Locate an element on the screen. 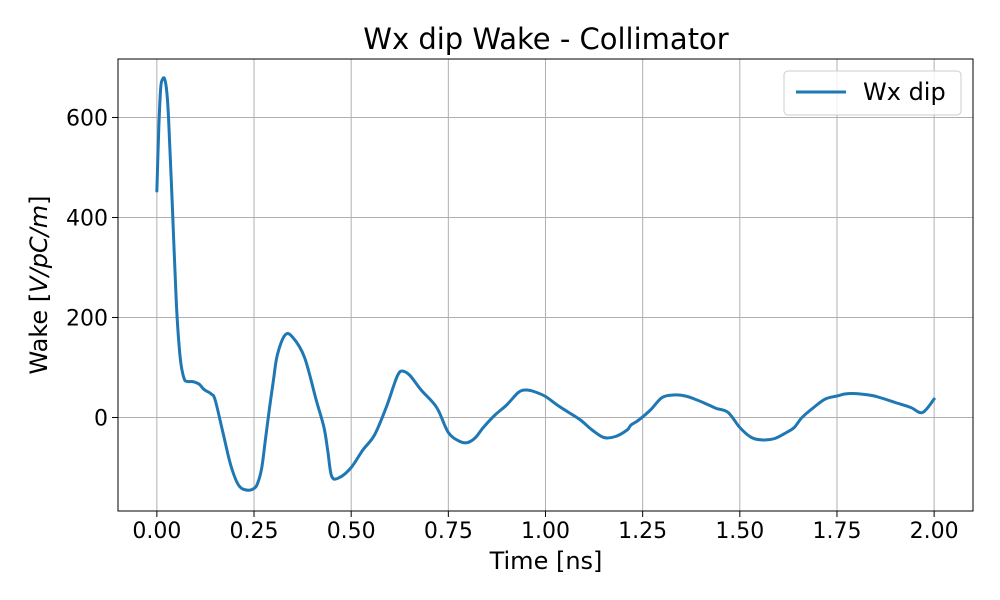 The width and height of the screenshot is (1000, 600). x-tick-label: 1.00 is located at coordinates (545, 531).